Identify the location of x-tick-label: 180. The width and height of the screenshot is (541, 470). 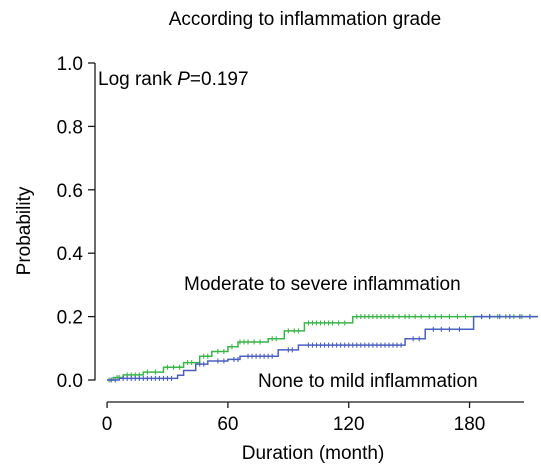
(470, 424).